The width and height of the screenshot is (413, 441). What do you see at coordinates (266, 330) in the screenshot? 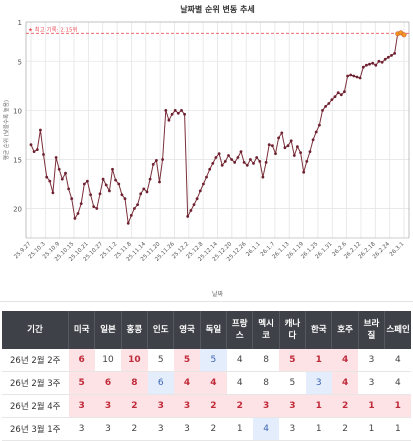
I see `country-header: 멕시코` at bounding box center [266, 330].